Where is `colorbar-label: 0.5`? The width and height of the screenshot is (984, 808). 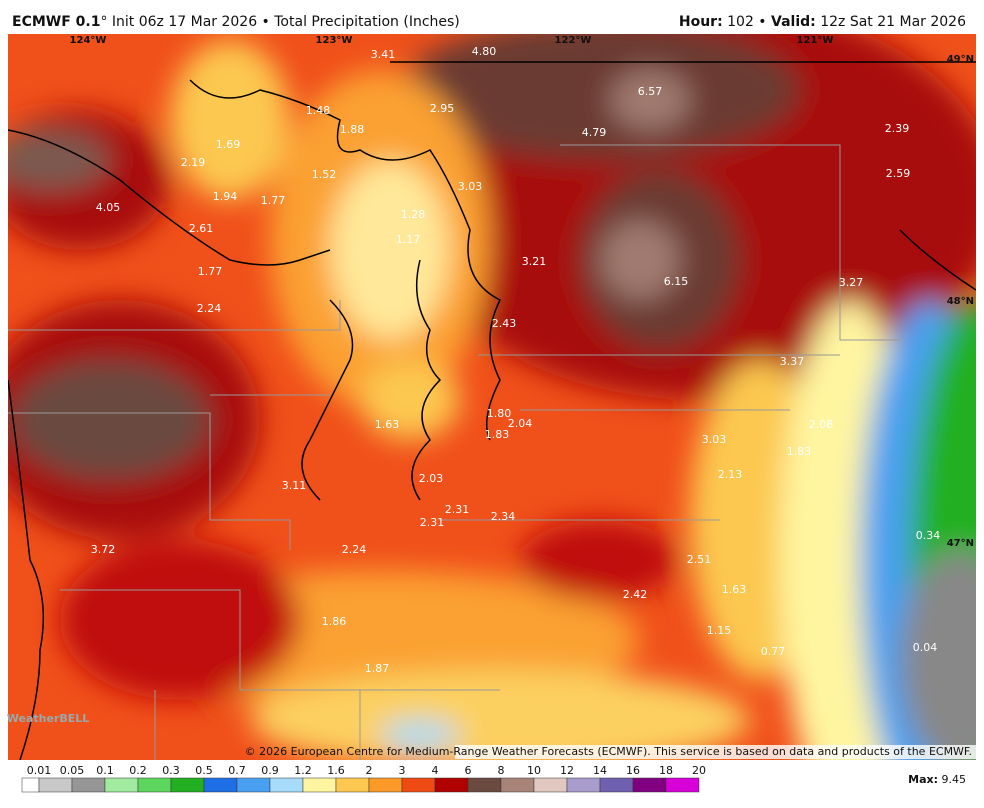
colorbar-label: 0.5 is located at coordinates (204, 770).